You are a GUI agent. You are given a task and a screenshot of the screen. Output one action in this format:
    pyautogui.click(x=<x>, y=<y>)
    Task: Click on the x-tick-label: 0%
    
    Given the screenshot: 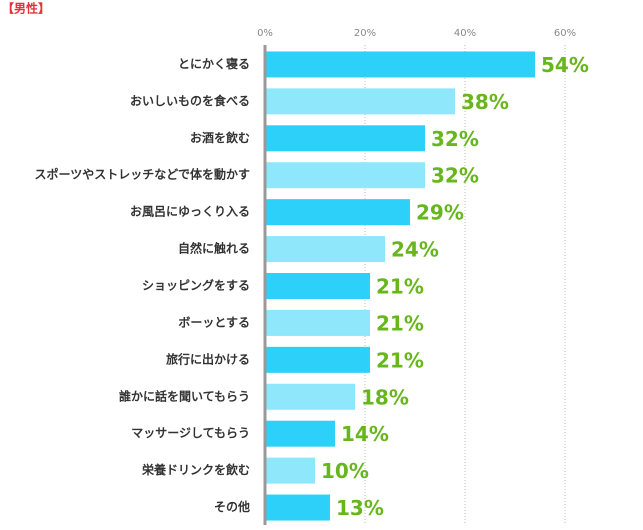 What is the action you would take?
    pyautogui.click(x=265, y=33)
    